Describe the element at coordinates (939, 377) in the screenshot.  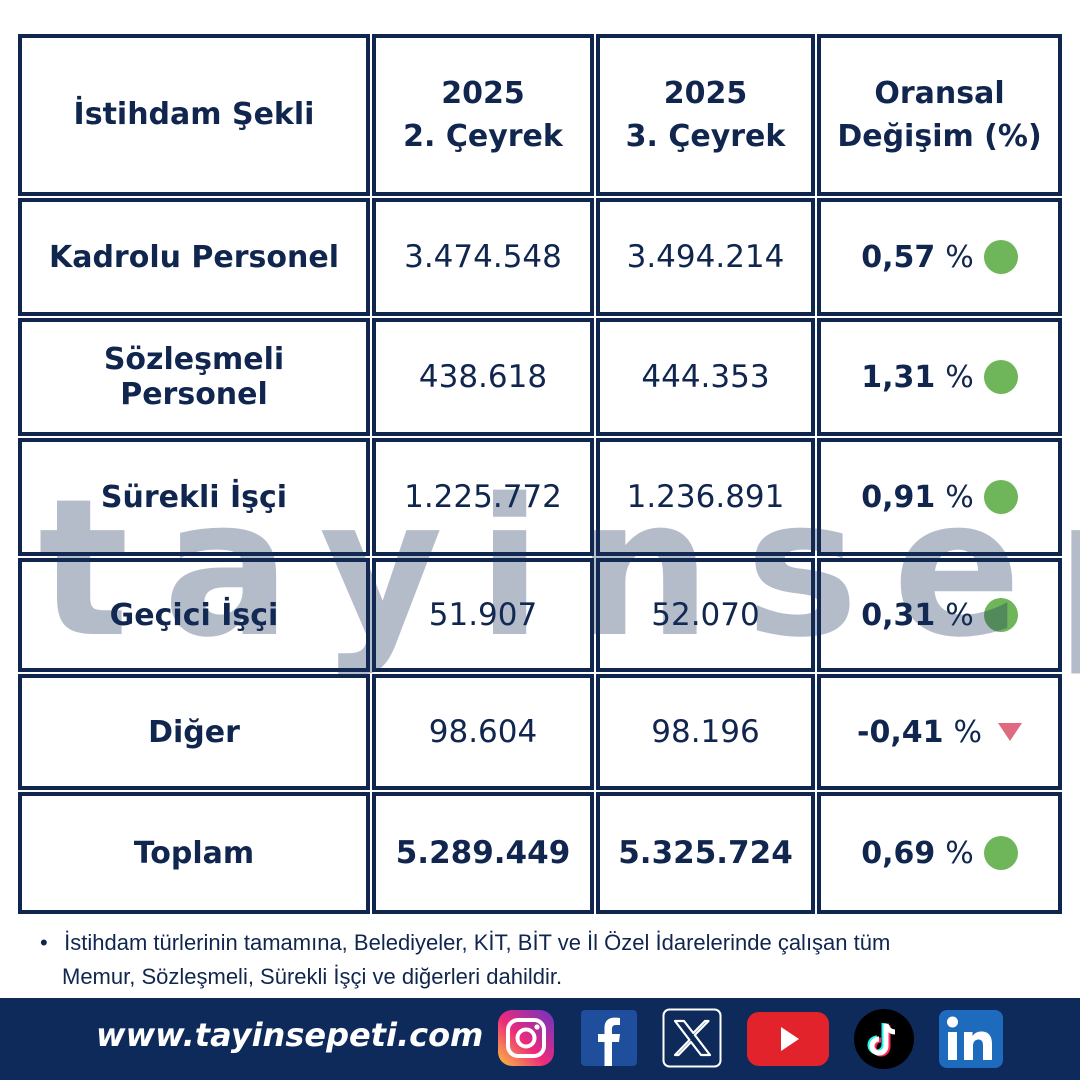
I see `row-change: 1,31%` at that location.